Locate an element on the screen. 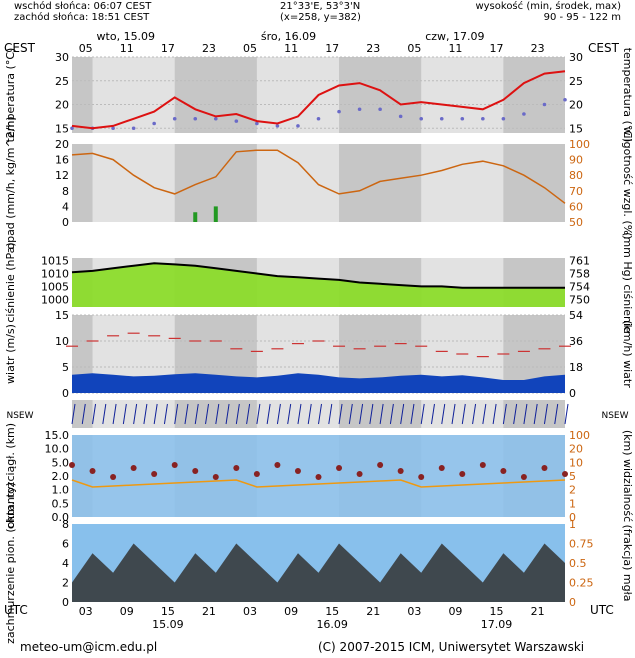 Image resolution: width=635 pixels, height=658 pixels. y-tick-left: 2 is located at coordinates (65, 583).